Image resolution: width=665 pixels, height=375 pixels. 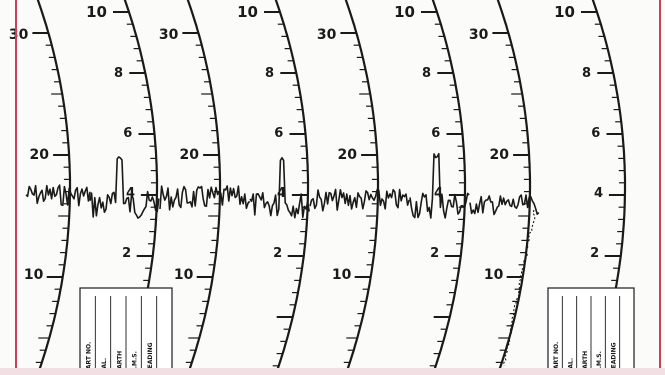 What do you see at coordinates (660, 187) in the screenshot?
I see `right-border` at bounding box center [660, 187].